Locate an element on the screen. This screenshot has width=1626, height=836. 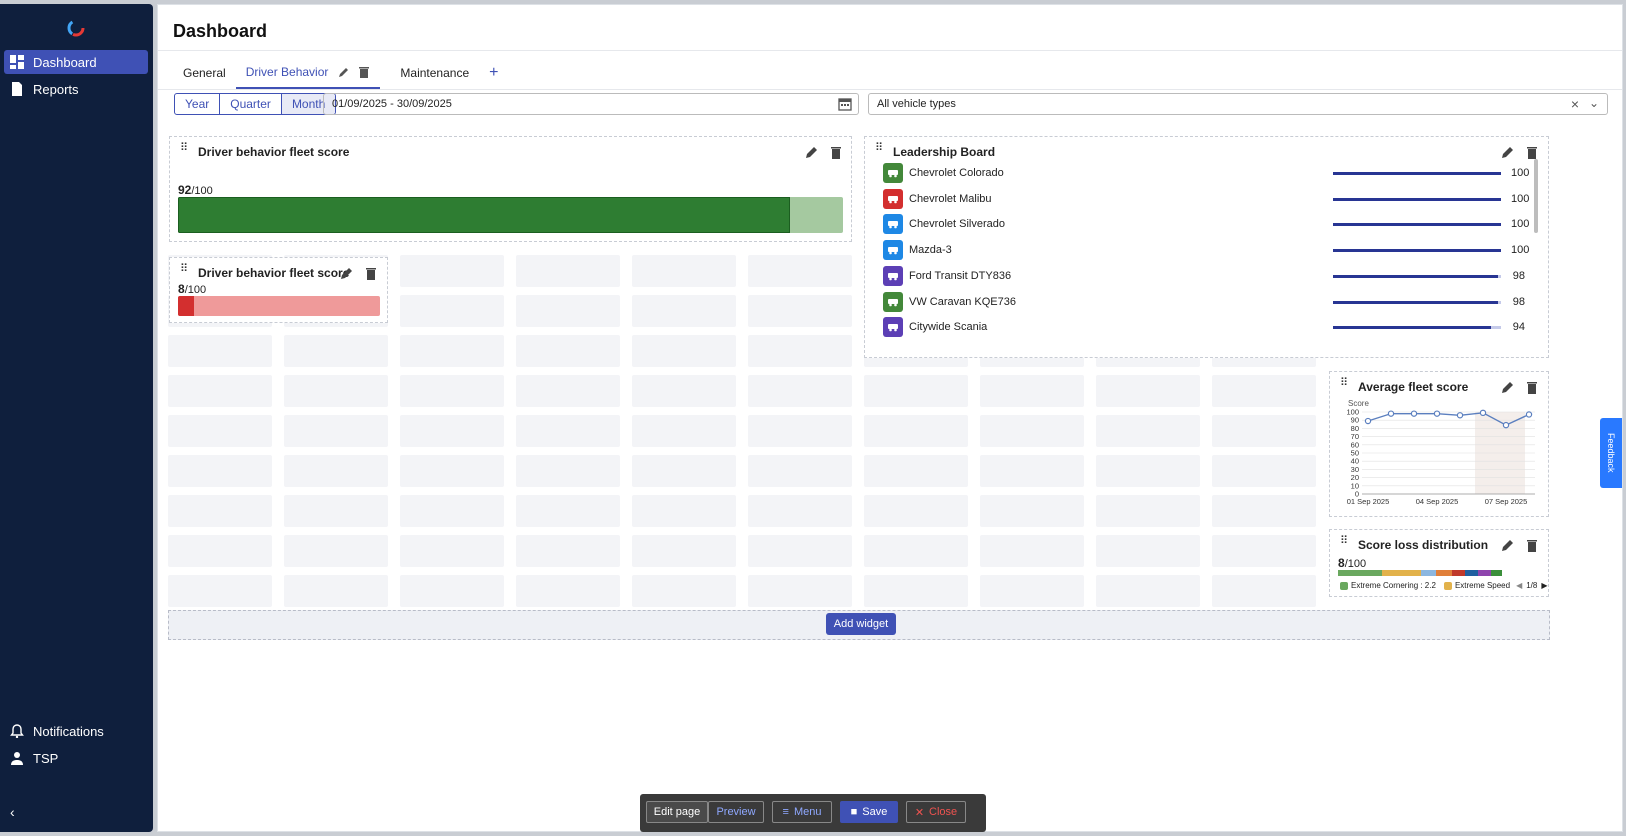
leaderboard-row: Ford Transit DTY836 98 is located at coordinates (1213, 276).